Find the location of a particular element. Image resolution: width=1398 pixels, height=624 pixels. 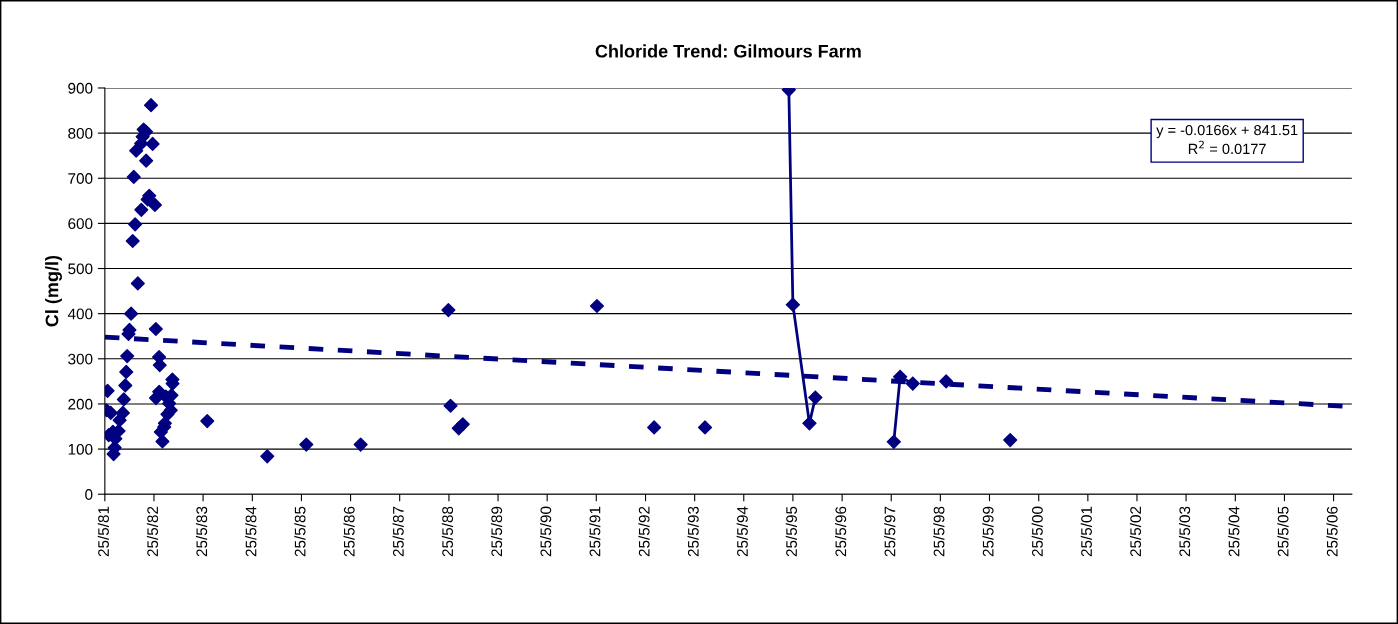

y-tick-label: 100 is located at coordinates (80, 449).